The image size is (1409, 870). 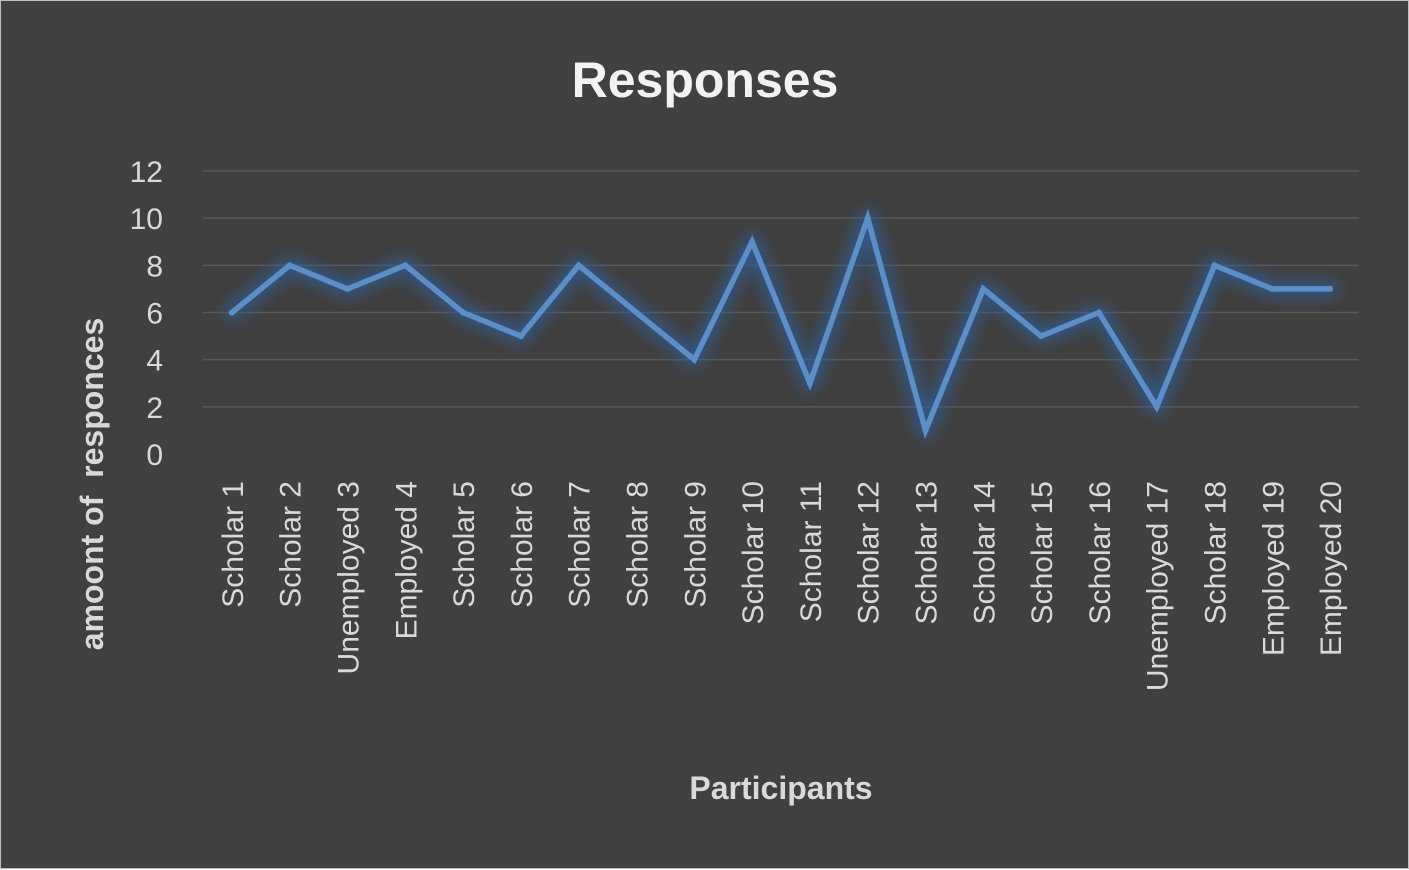 What do you see at coordinates (638, 544) in the screenshot?
I see `x-tick-label: Scholar 8` at bounding box center [638, 544].